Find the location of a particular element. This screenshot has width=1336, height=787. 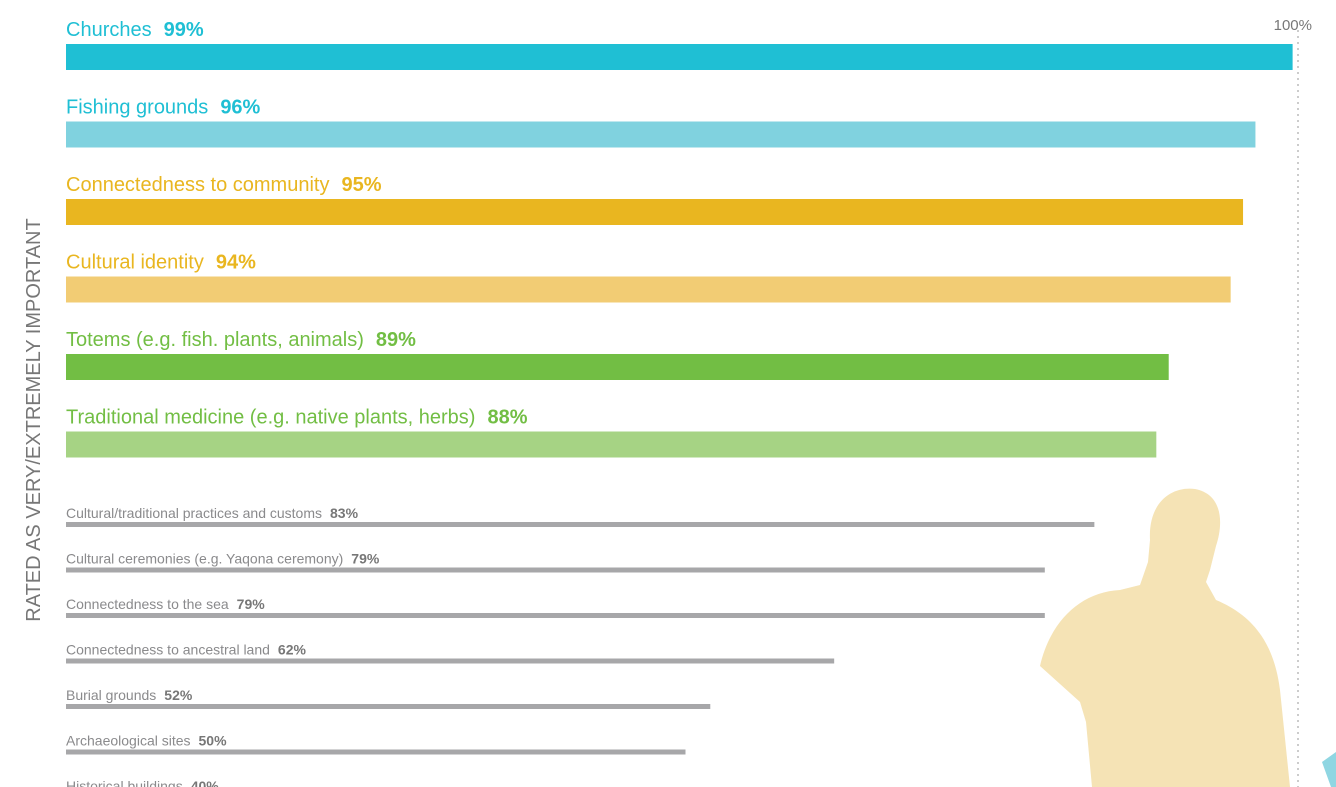

value-label: 88% is located at coordinates (507, 418).